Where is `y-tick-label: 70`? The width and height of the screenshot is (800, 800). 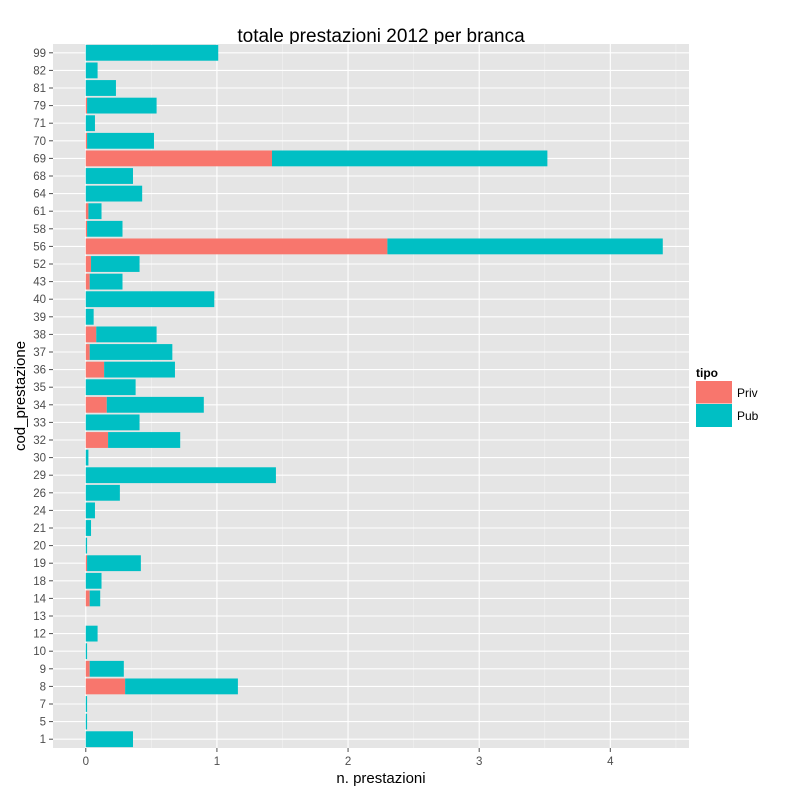
y-tick-label: 70 is located at coordinates (39, 142).